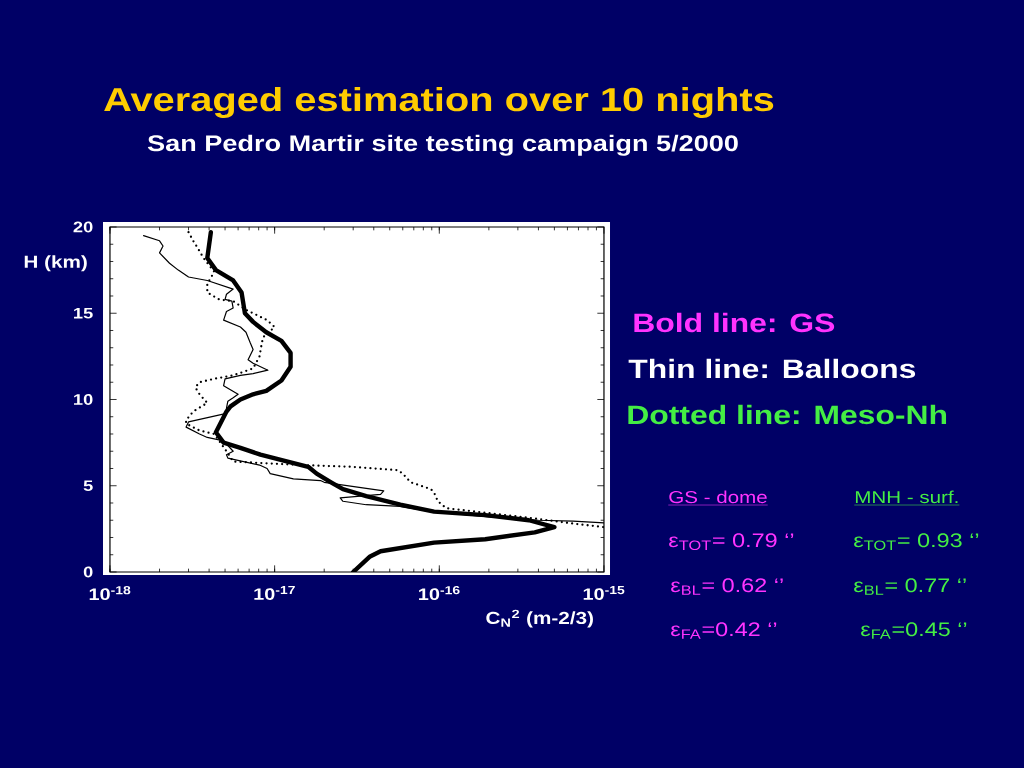 This screenshot has height=768, width=1024. Describe the element at coordinates (914, 630) in the screenshot. I see `text: ε$_{FA}$=0.45 ‘’` at that location.